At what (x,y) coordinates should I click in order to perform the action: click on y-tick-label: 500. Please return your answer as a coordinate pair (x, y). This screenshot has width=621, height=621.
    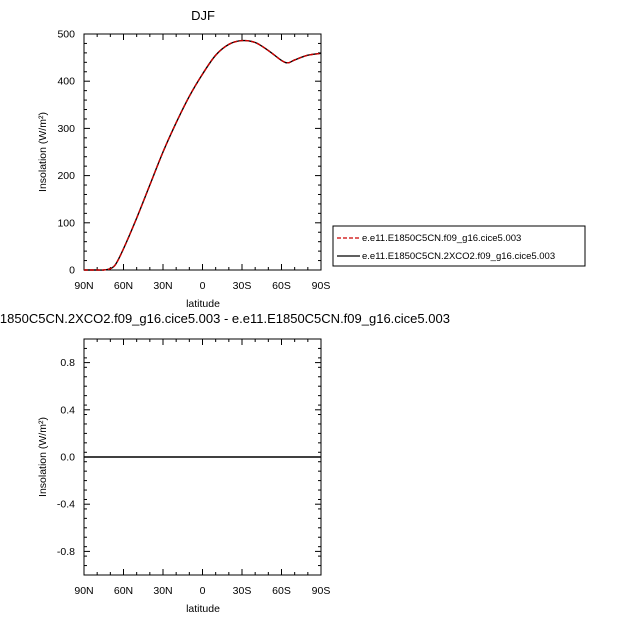
    Looking at the image, I should click on (66, 35).